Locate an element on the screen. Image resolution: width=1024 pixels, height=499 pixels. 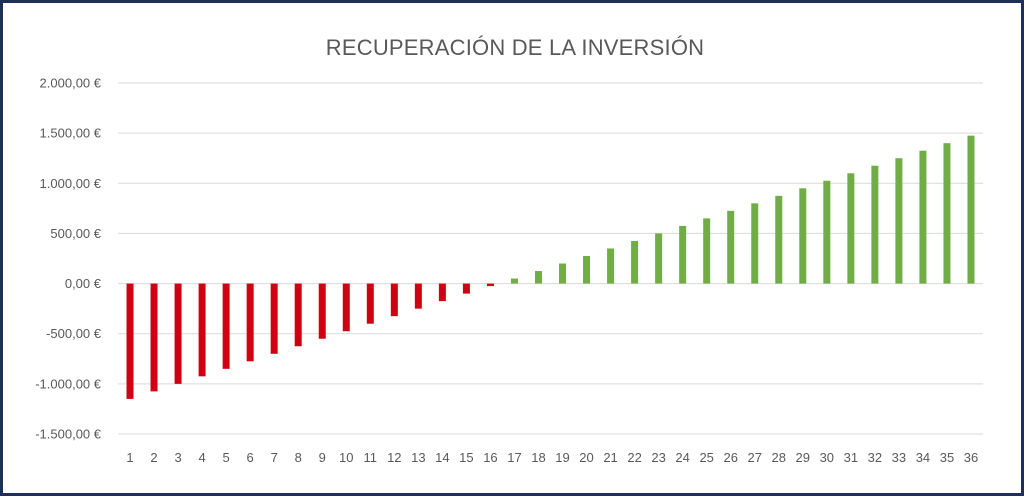
x-tick-label: 22 is located at coordinates (634, 457).